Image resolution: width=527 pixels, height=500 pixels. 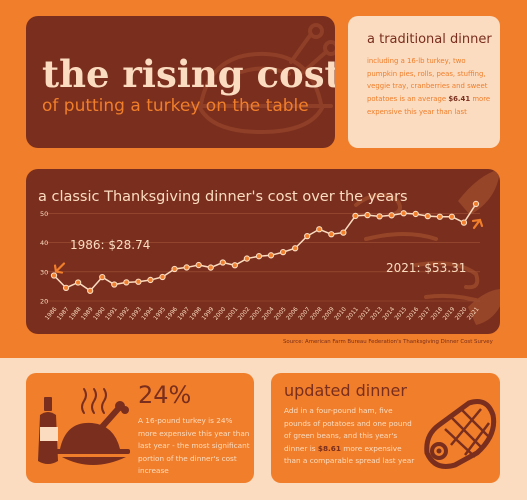 What do you see at coordinates (76, 313) in the screenshot?
I see `x-tick-label: 1988` at bounding box center [76, 313].